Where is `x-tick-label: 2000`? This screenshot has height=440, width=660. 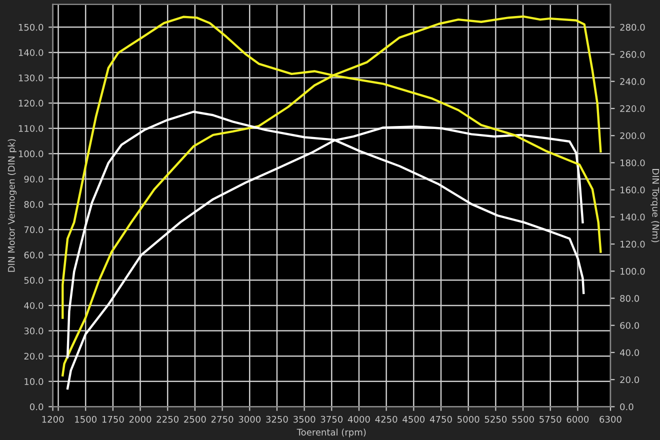
x-tick-label: 2000 is located at coordinates (140, 419).